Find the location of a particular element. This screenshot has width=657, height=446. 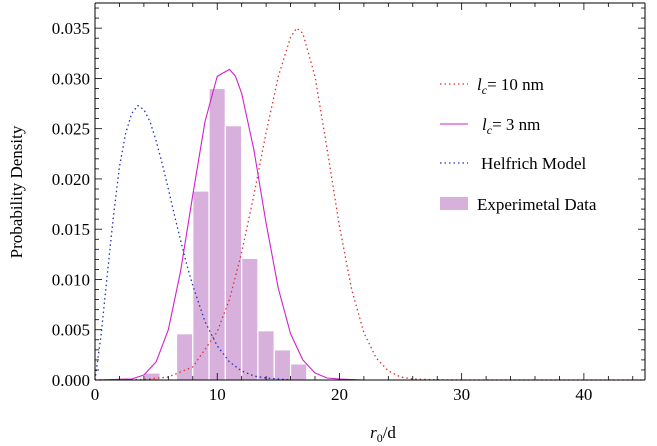

y-tick-label: 0.015 is located at coordinates (71, 229).